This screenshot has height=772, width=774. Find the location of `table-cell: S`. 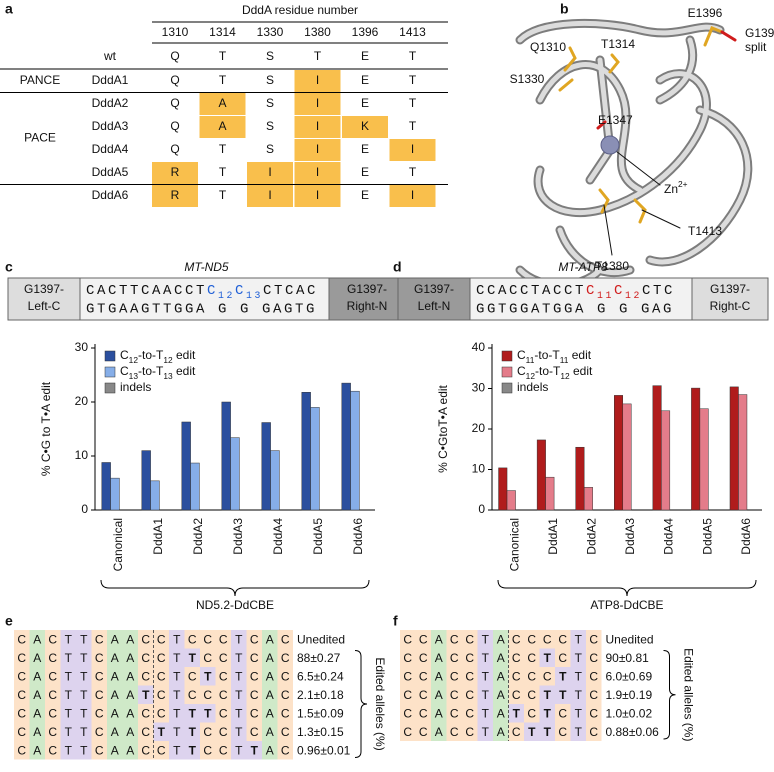

table-cell: S is located at coordinates (270, 126).